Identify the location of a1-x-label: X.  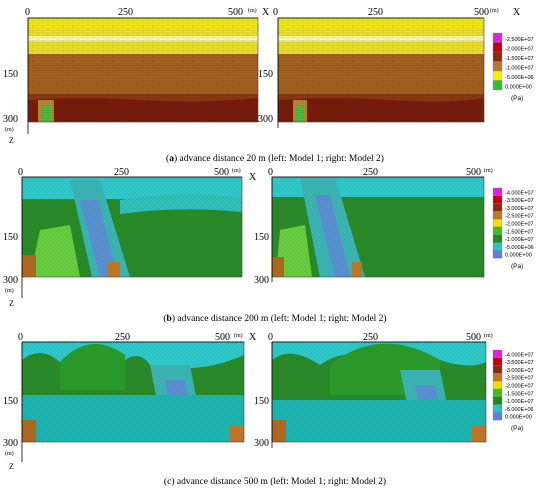
(266, 12).